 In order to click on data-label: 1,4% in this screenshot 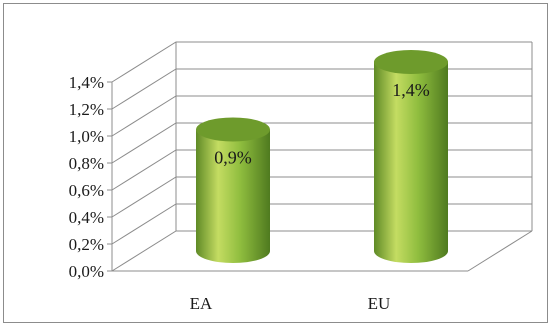, I will do `click(411, 90)`.